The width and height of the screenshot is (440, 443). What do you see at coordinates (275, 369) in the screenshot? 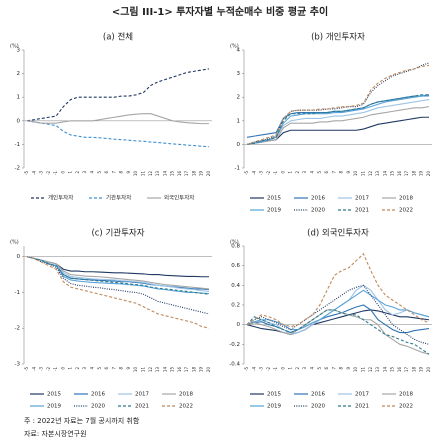
I see `x-tick-label: -1` at bounding box center [275, 369].